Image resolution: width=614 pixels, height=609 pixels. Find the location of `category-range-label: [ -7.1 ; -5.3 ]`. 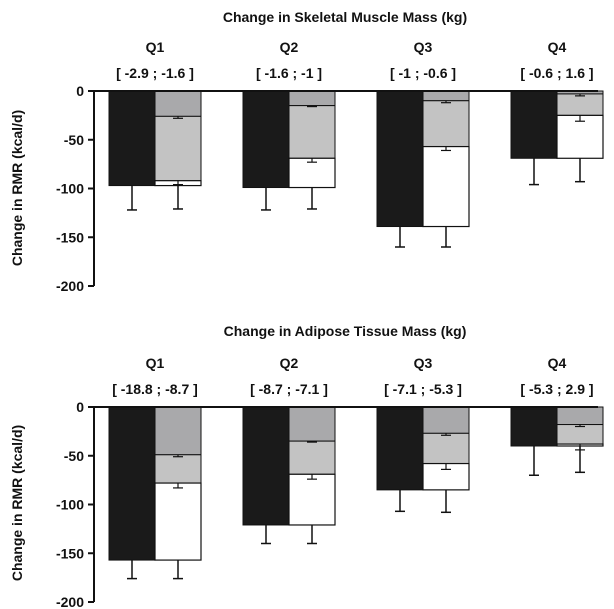

category-range-label: [ -7.1 ; -5.3 ] is located at coordinates (423, 389).